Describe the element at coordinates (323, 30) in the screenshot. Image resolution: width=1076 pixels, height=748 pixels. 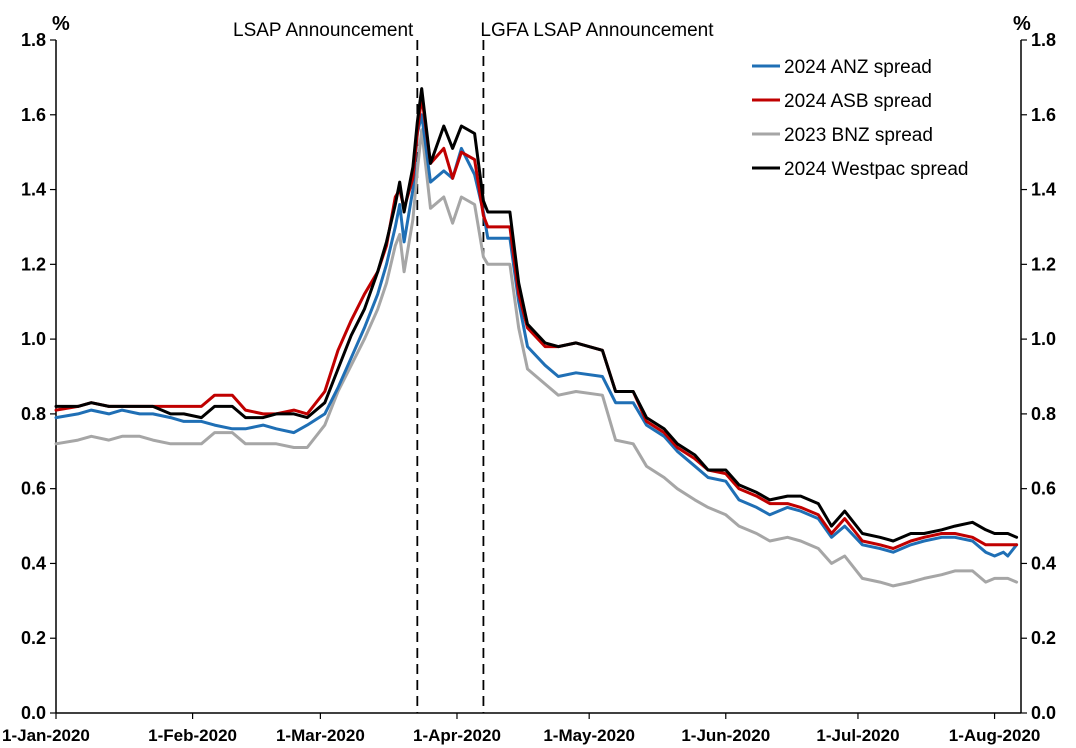
I see `event-marker-label: LSAP Announcement` at that location.